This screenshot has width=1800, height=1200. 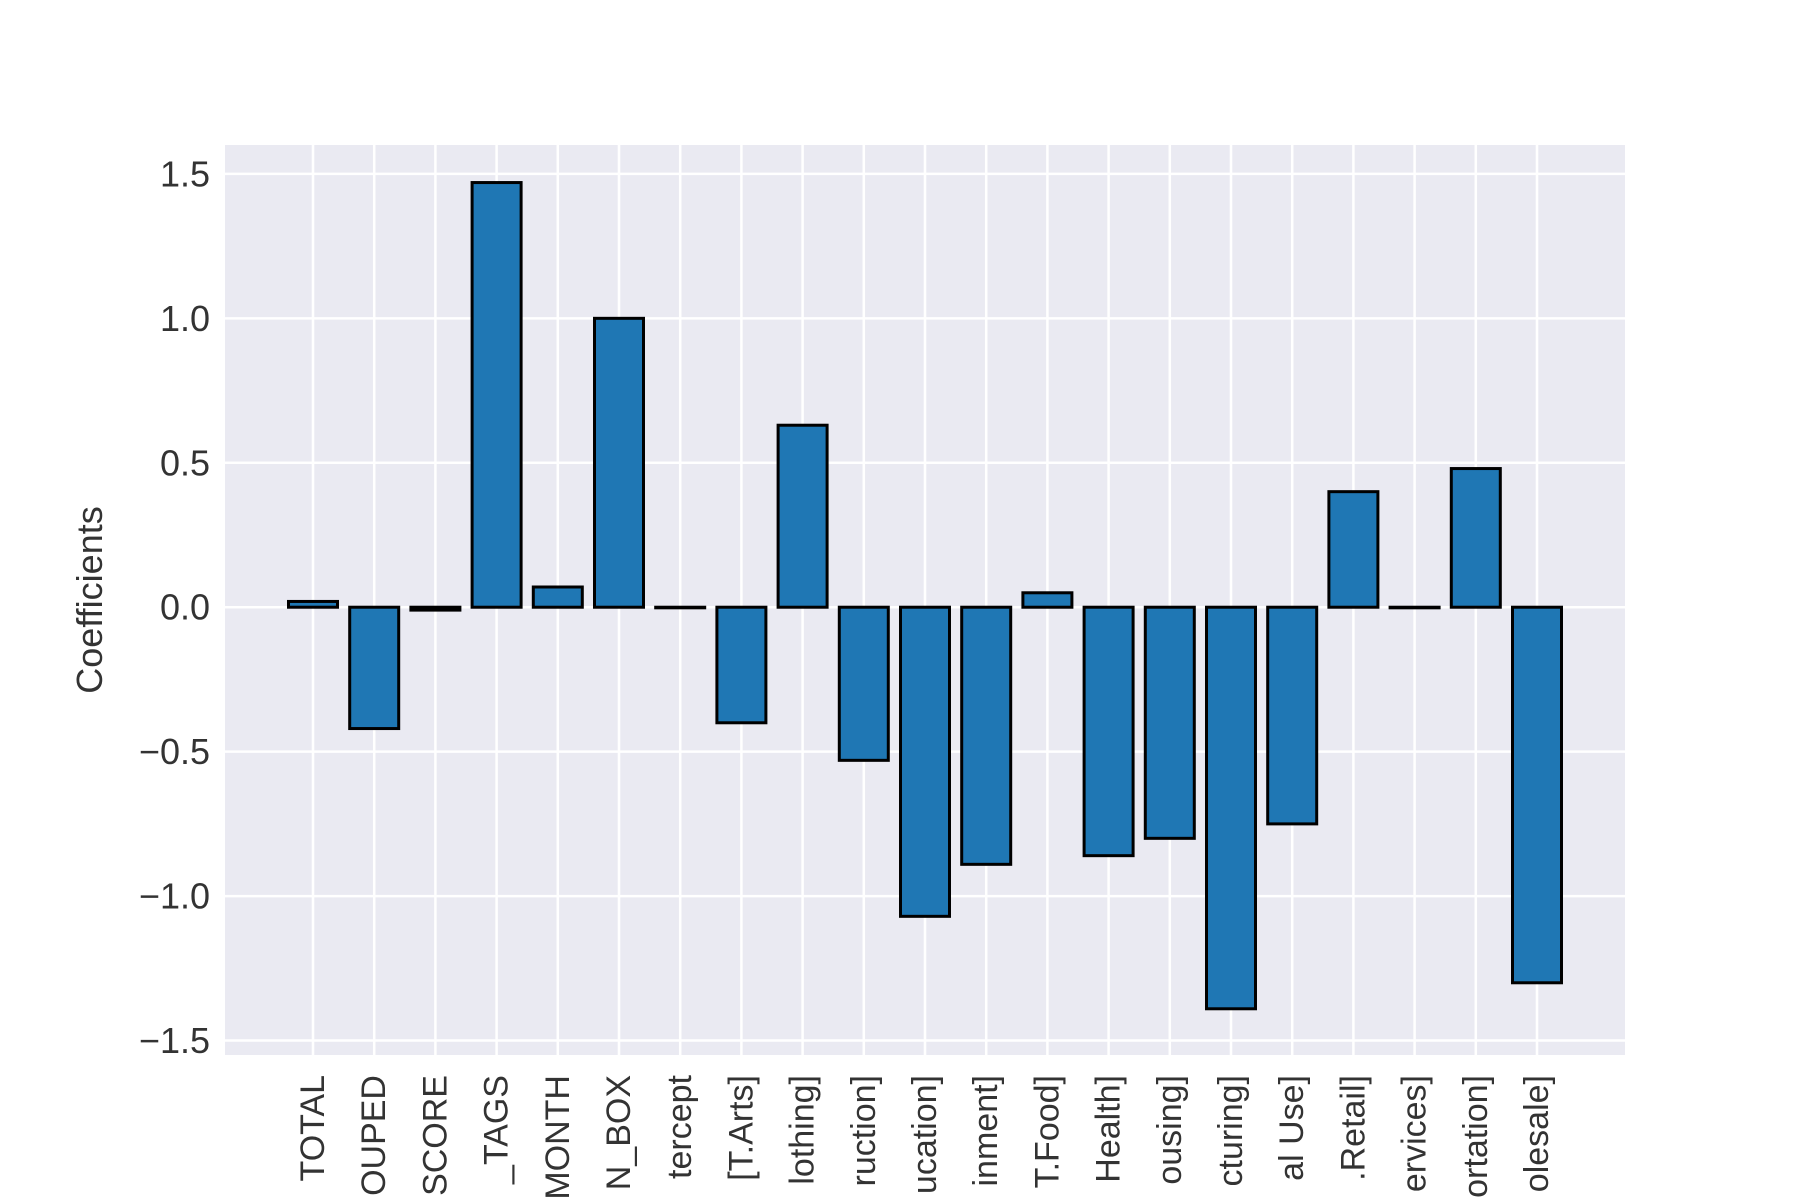 I want to click on x-tick-label: ruction], so click(x=864, y=1131).